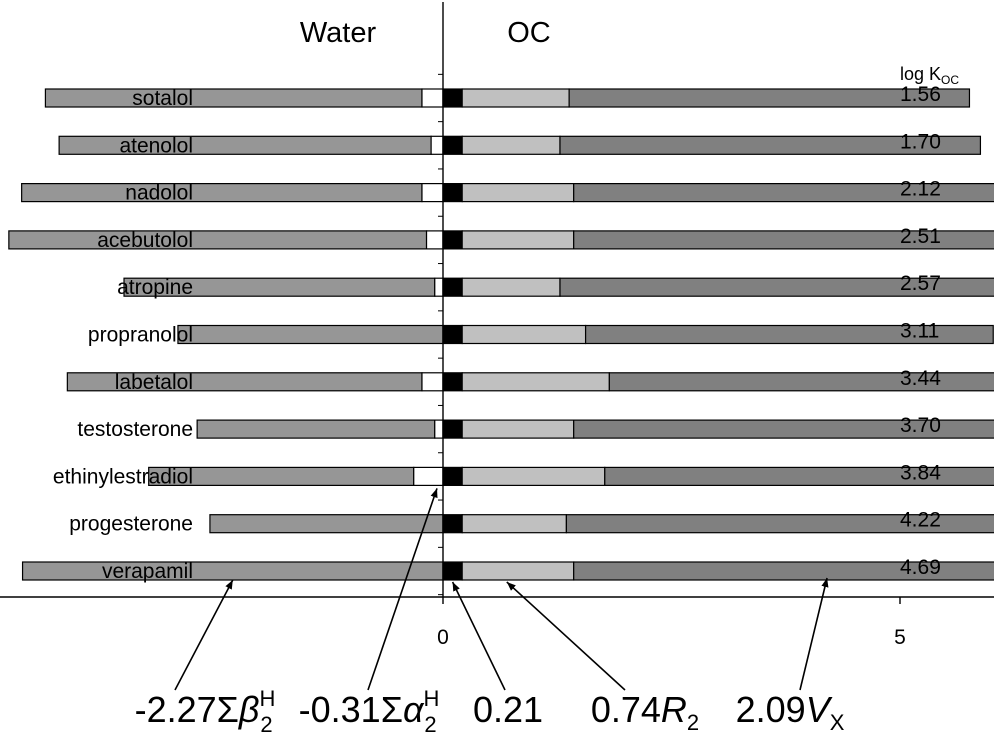  Describe the element at coordinates (770, 145) in the screenshot. I see `bar-Vx-atenolol` at that location.